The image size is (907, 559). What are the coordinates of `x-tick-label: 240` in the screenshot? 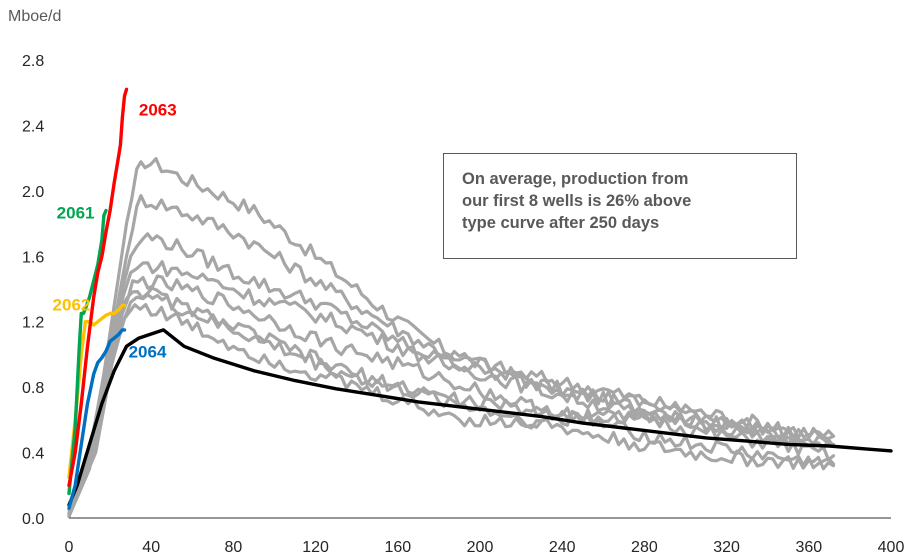 It's located at (562, 547).